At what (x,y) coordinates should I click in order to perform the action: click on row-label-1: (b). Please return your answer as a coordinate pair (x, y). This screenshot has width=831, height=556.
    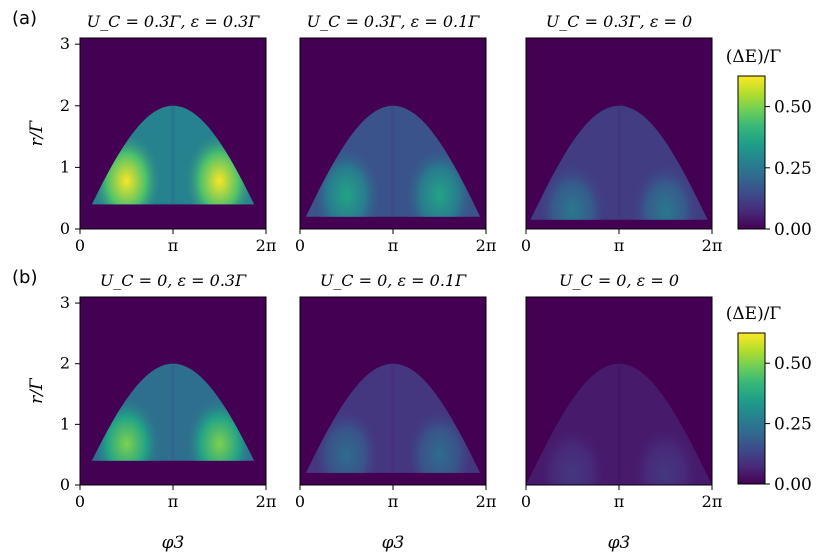
    Looking at the image, I should click on (24, 277).